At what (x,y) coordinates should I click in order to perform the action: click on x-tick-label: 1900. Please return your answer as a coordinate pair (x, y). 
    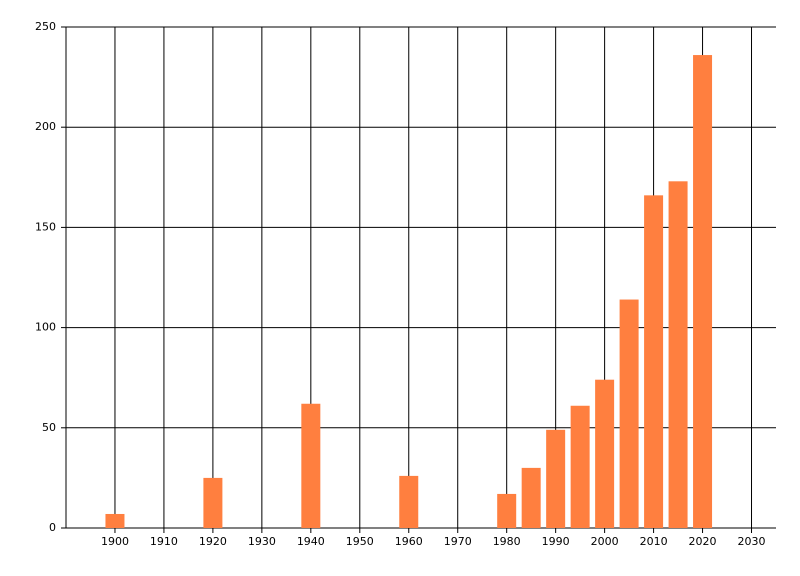
    Looking at the image, I should click on (115, 541).